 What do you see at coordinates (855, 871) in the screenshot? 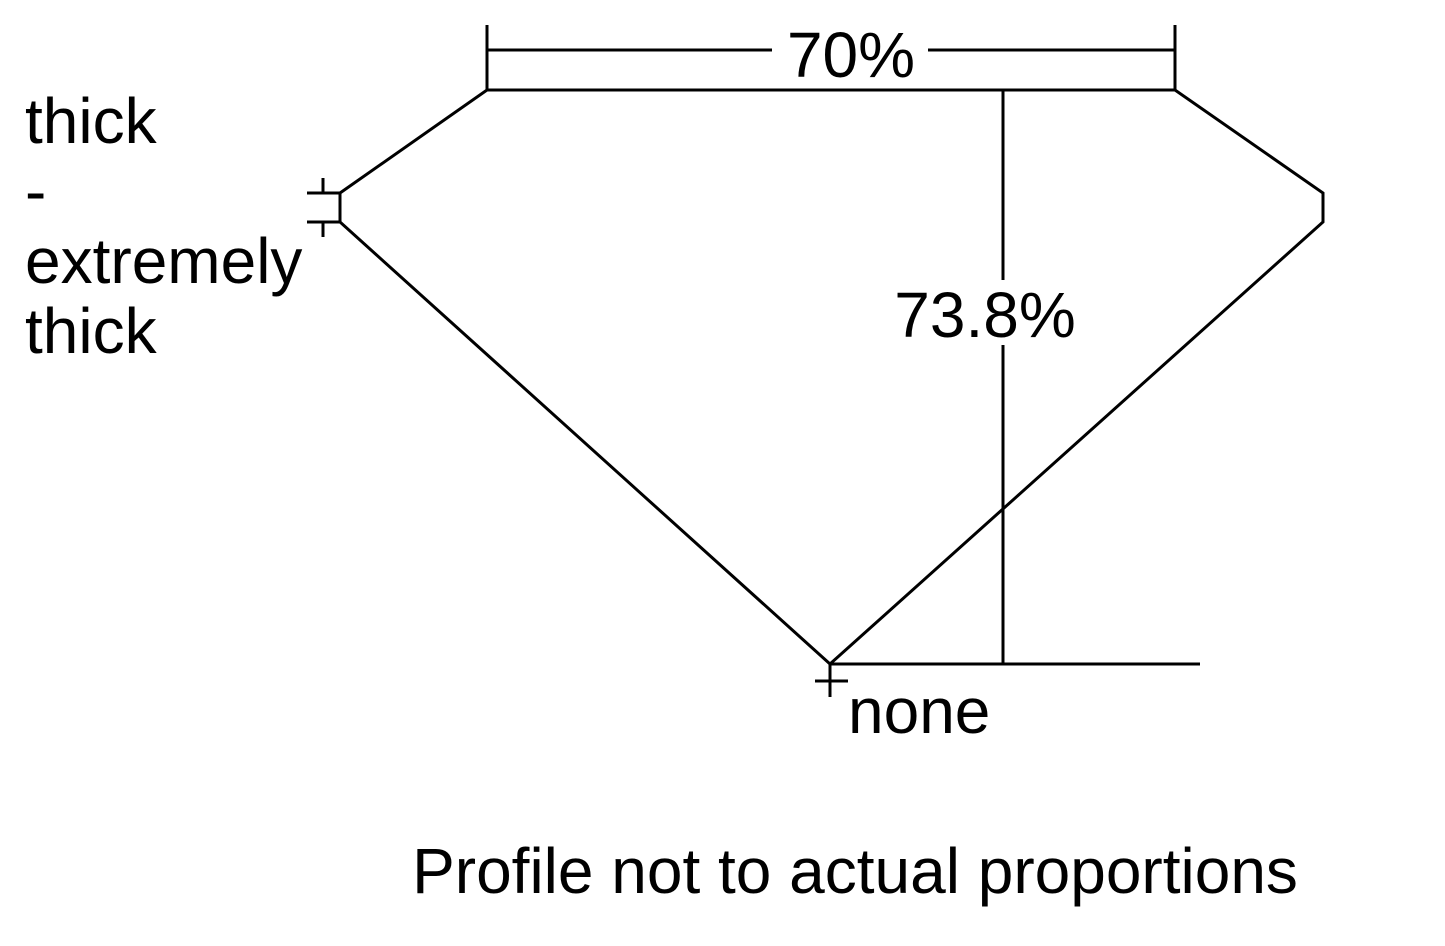
I see `footnote: Profile not to actual proportions` at bounding box center [855, 871].